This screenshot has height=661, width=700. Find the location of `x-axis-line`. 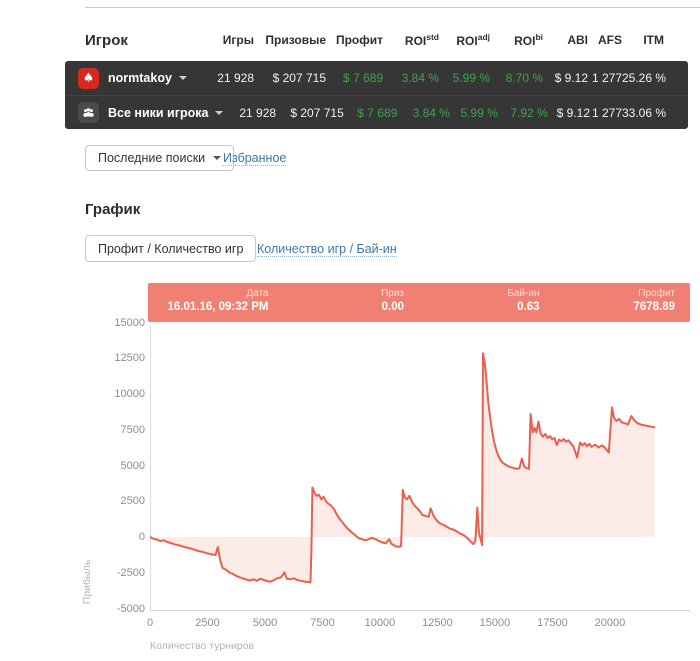

x-axis-line is located at coordinates (420, 610).